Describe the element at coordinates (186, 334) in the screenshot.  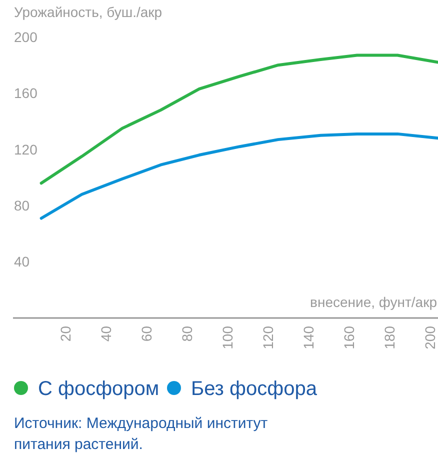
I see `x-tick-label: 80` at that location.